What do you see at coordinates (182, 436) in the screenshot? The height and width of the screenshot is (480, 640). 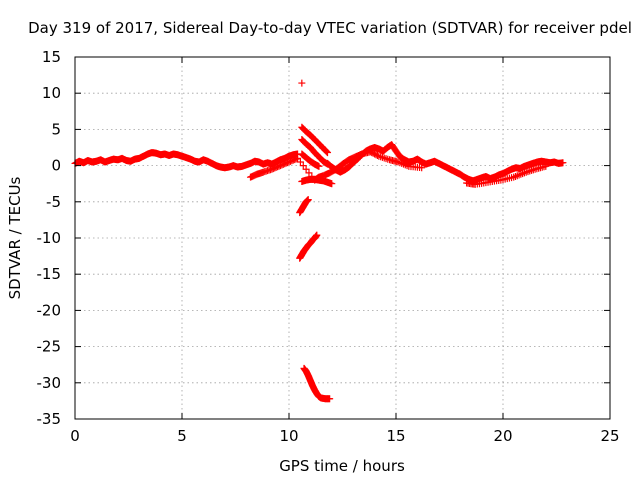 I see `x-tick-label: 5` at bounding box center [182, 436].